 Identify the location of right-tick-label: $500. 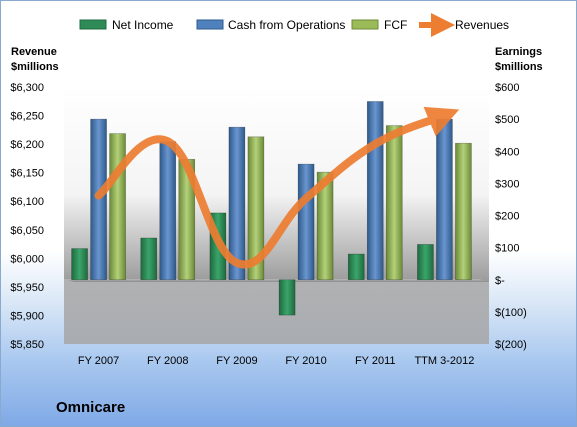
(507, 120).